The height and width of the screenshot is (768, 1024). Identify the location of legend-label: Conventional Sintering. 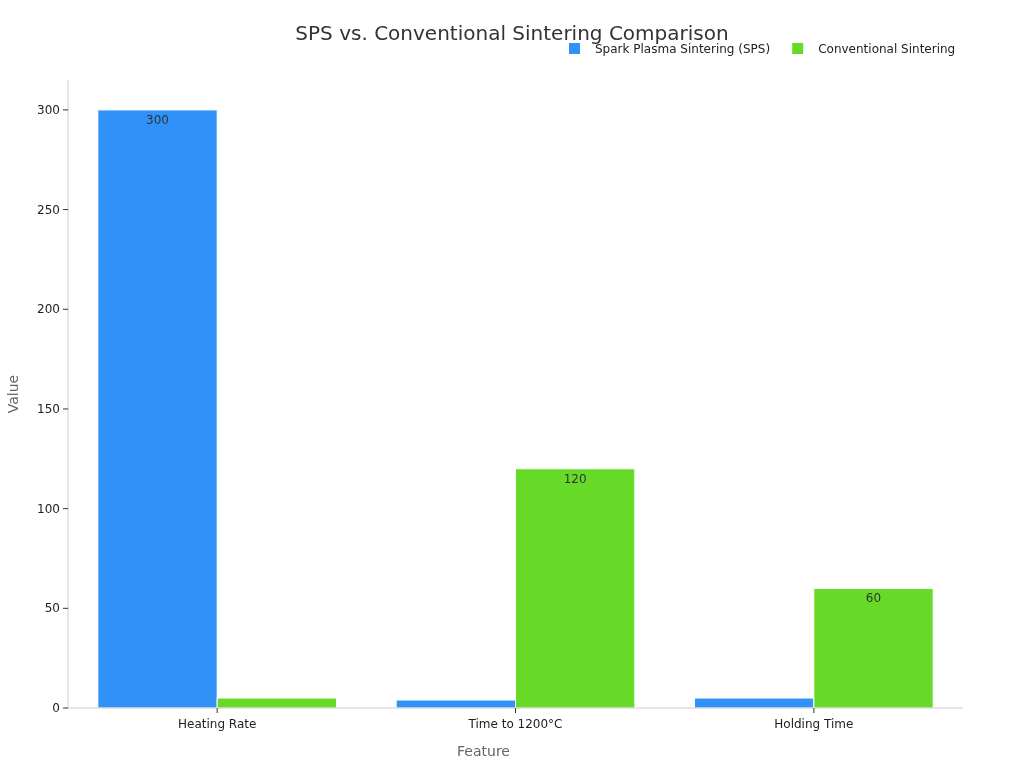
(887, 49).